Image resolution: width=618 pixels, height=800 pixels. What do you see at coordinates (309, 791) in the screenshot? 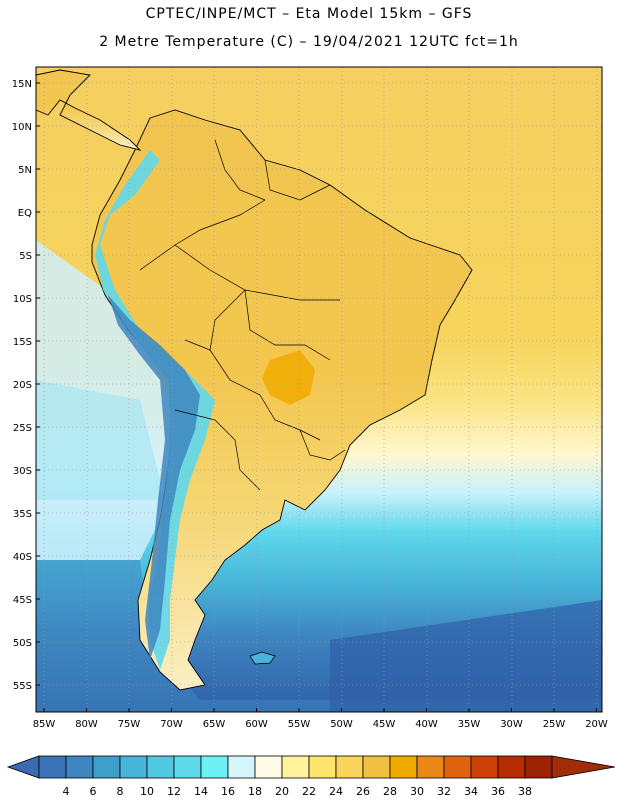
I see `colorbar-label: 22` at bounding box center [309, 791].